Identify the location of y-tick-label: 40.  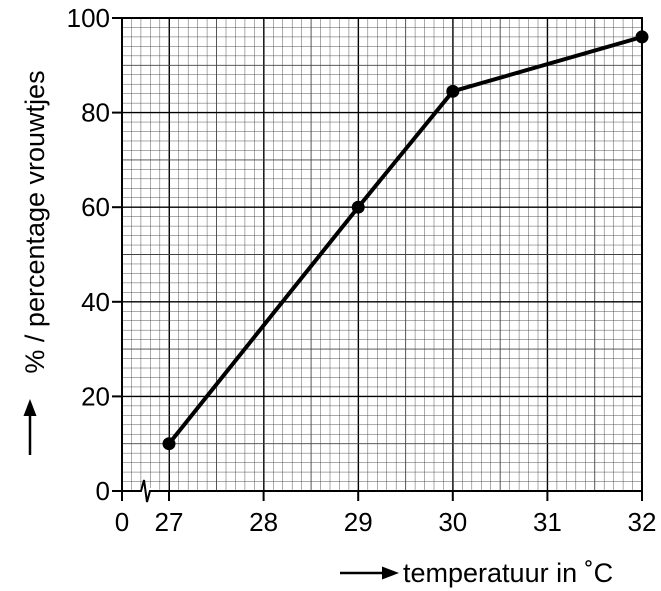
(95, 302).